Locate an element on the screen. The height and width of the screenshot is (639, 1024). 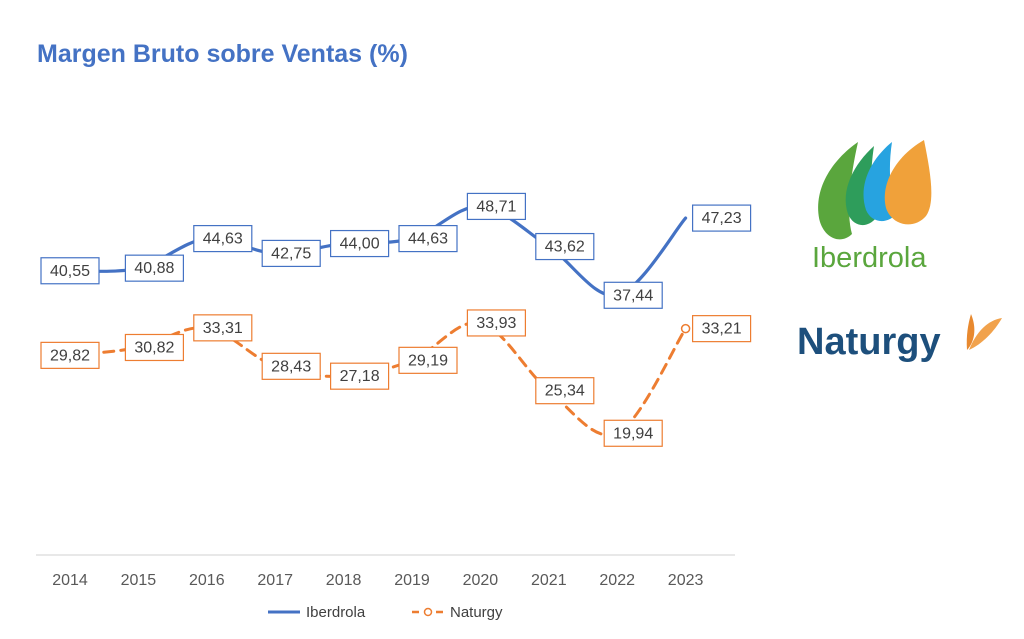
naturgy-data-label: 30,82 is located at coordinates (154, 347).